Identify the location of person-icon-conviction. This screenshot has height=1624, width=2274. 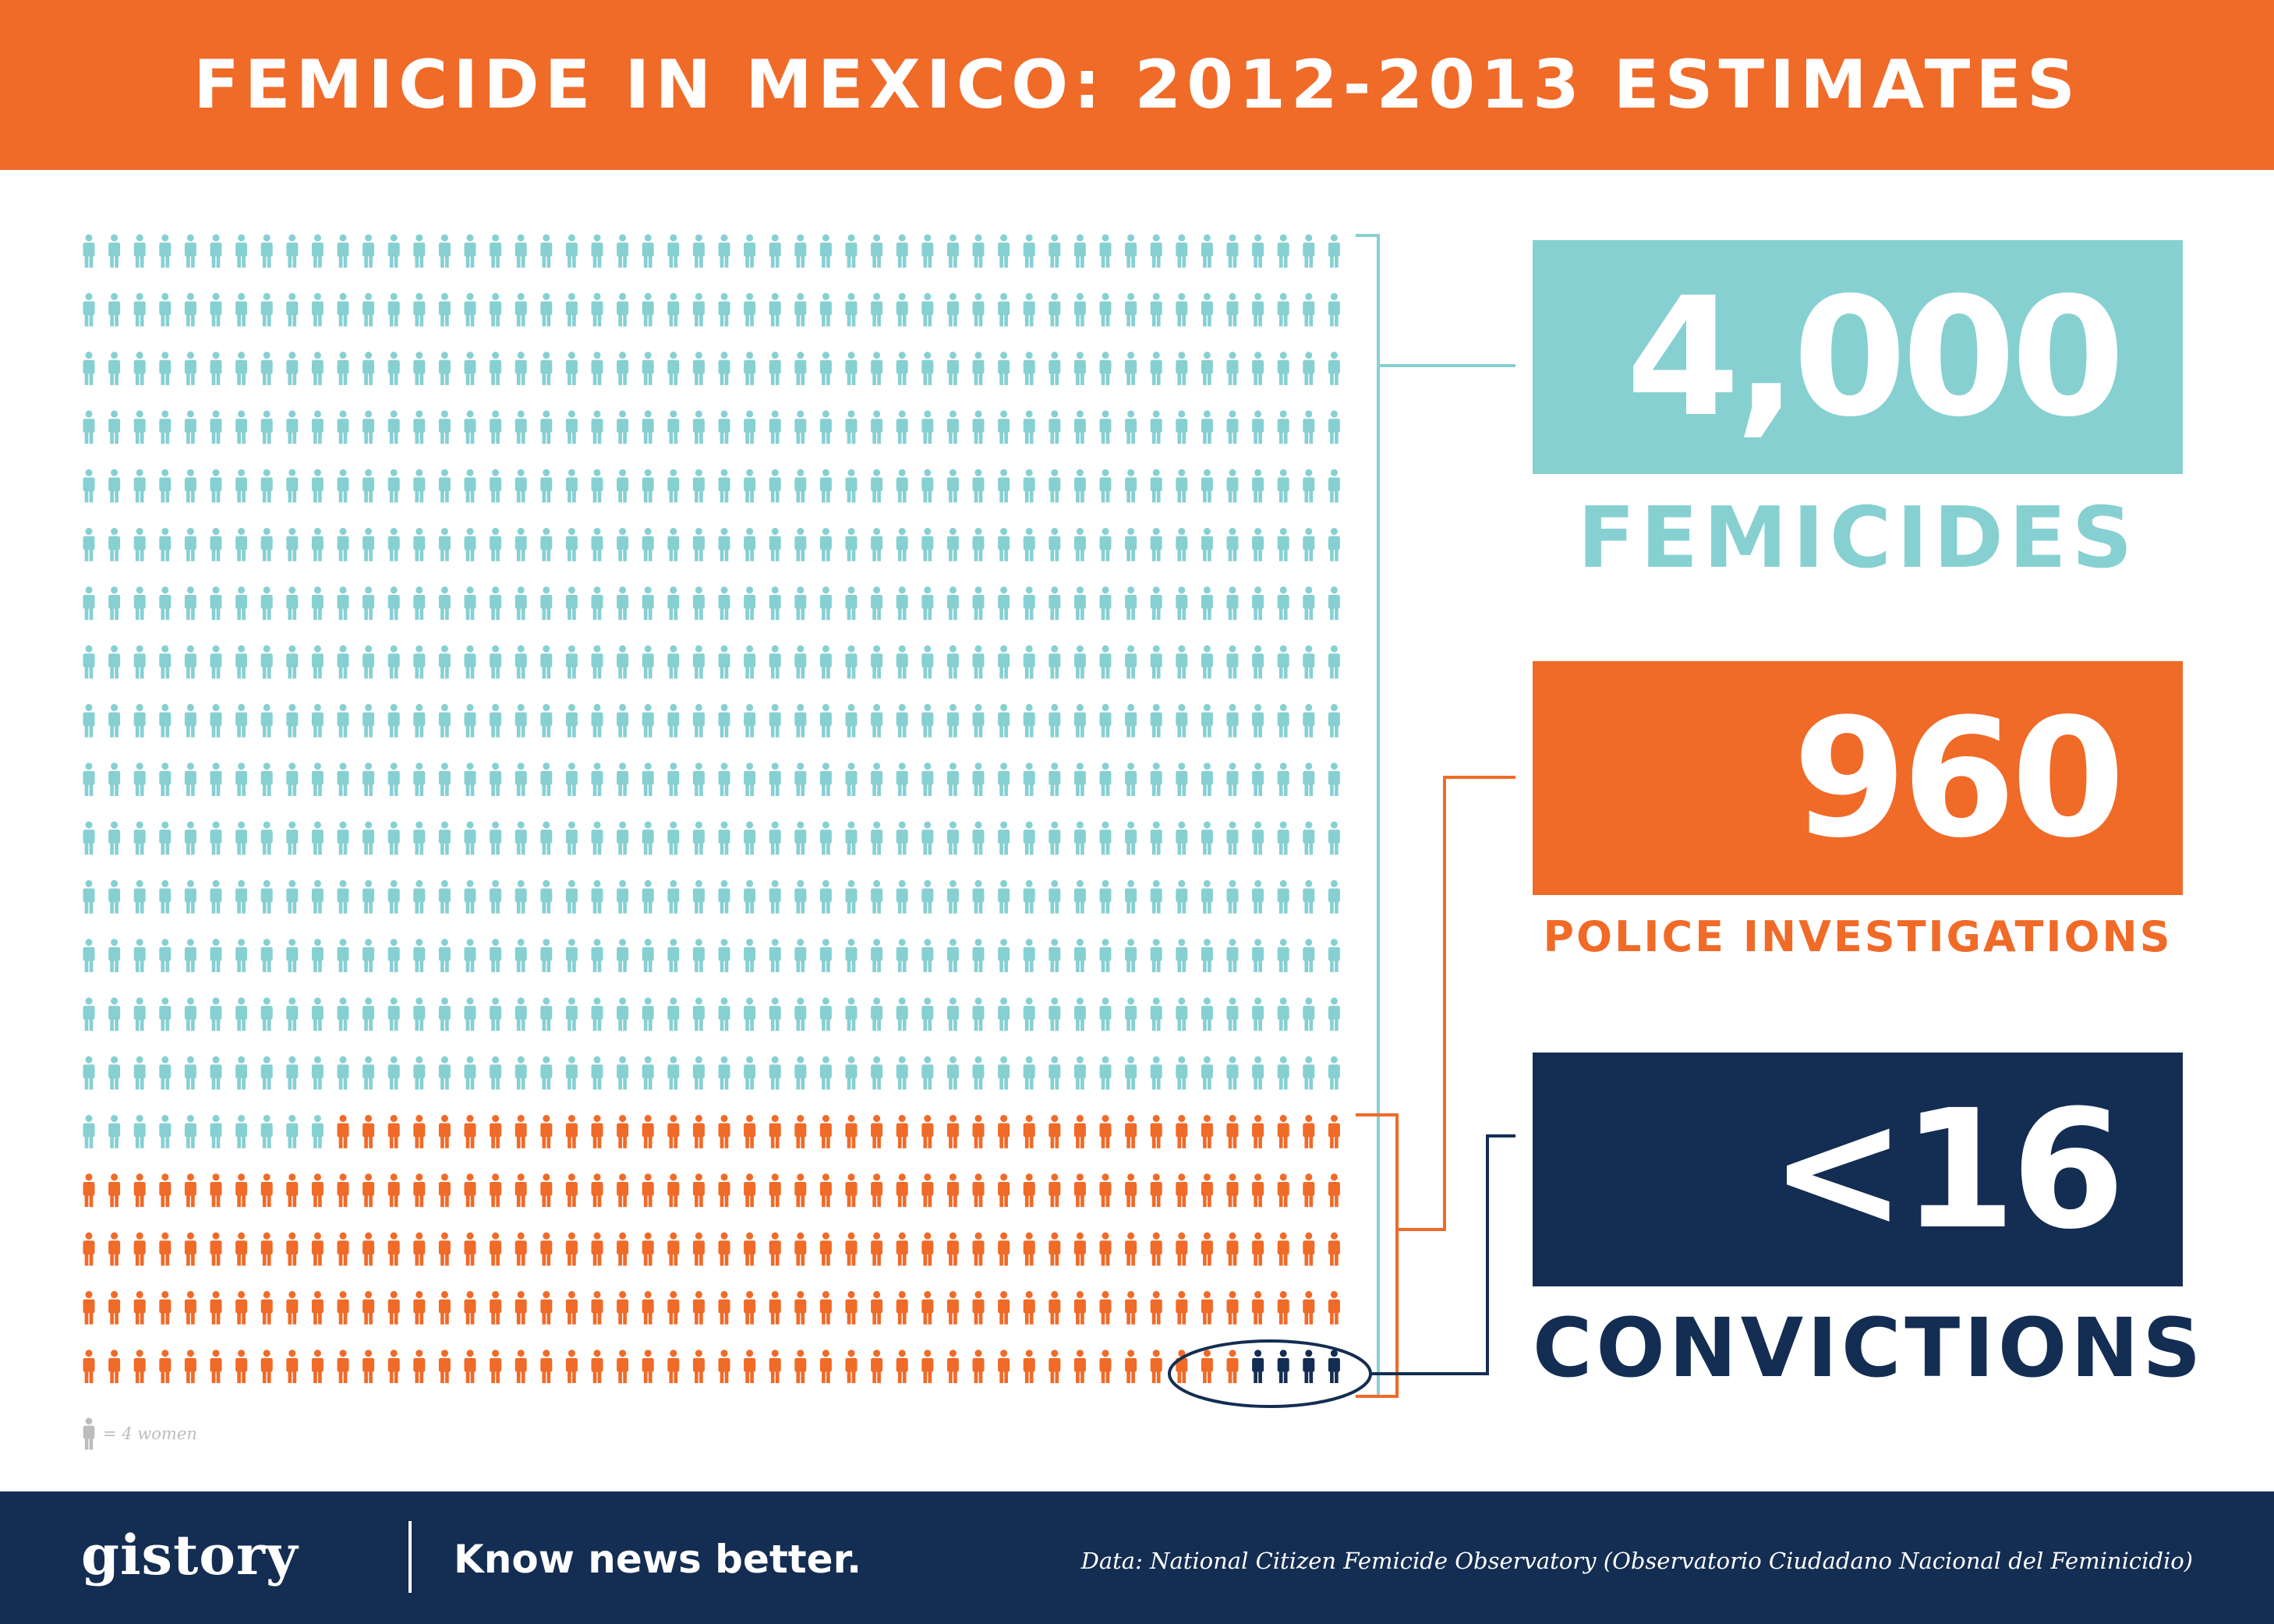
(1258, 1367).